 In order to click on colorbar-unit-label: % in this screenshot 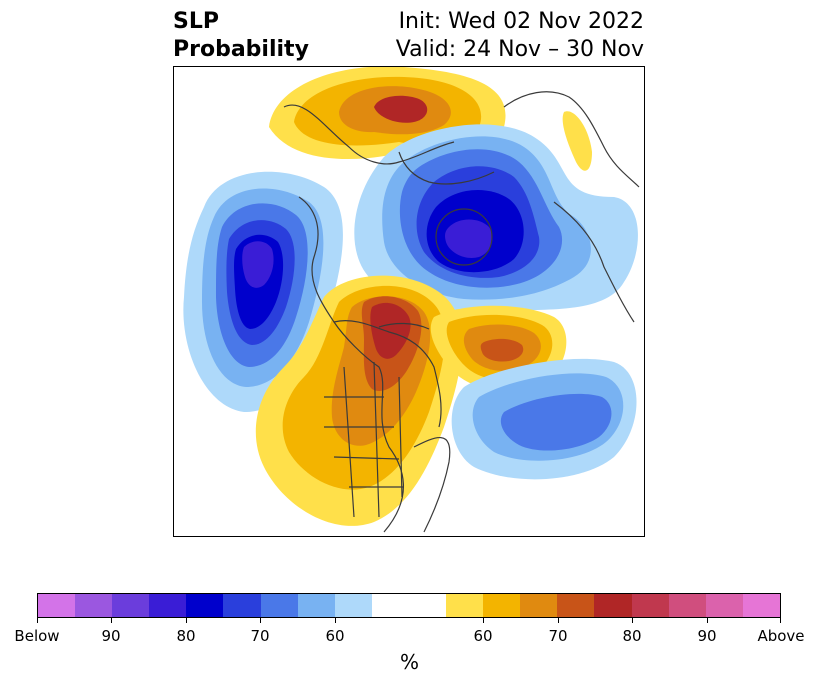, I will do `click(409, 662)`.